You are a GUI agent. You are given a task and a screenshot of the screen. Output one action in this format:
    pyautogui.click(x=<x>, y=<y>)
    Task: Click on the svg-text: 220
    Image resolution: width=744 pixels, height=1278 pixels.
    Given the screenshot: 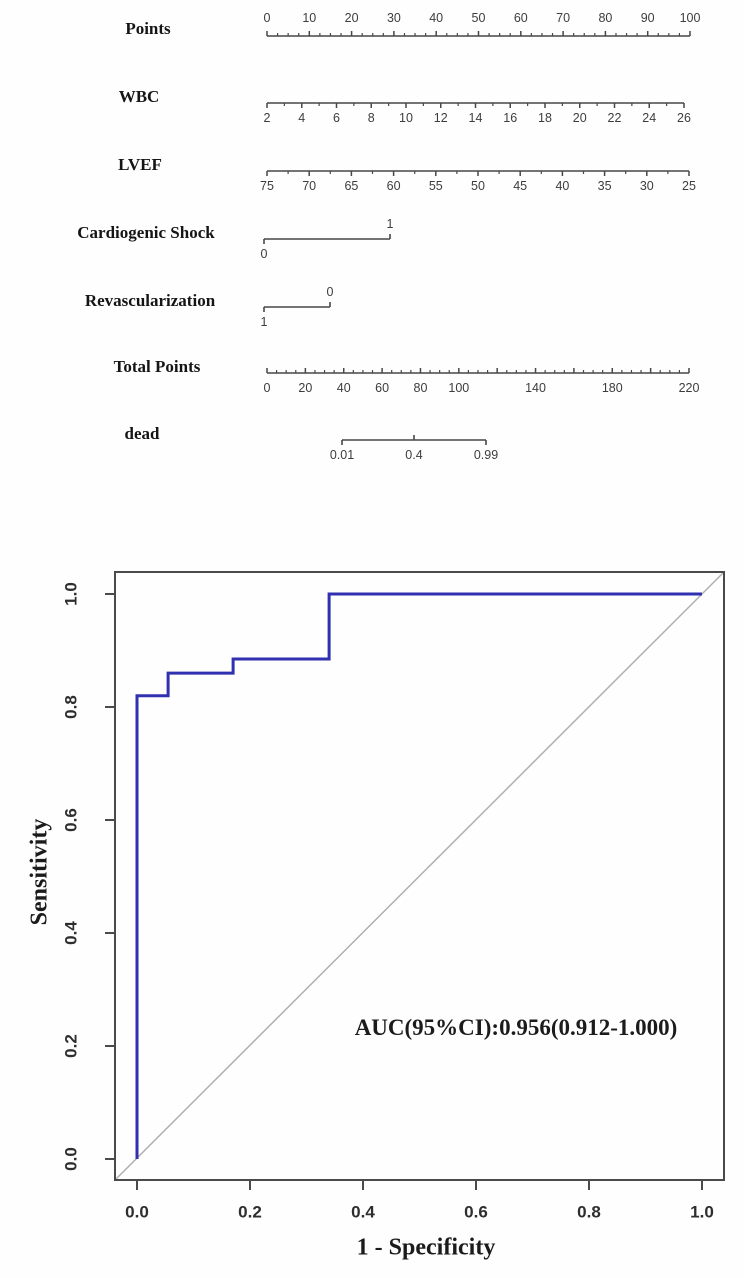 What is the action you would take?
    pyautogui.click(x=689, y=388)
    